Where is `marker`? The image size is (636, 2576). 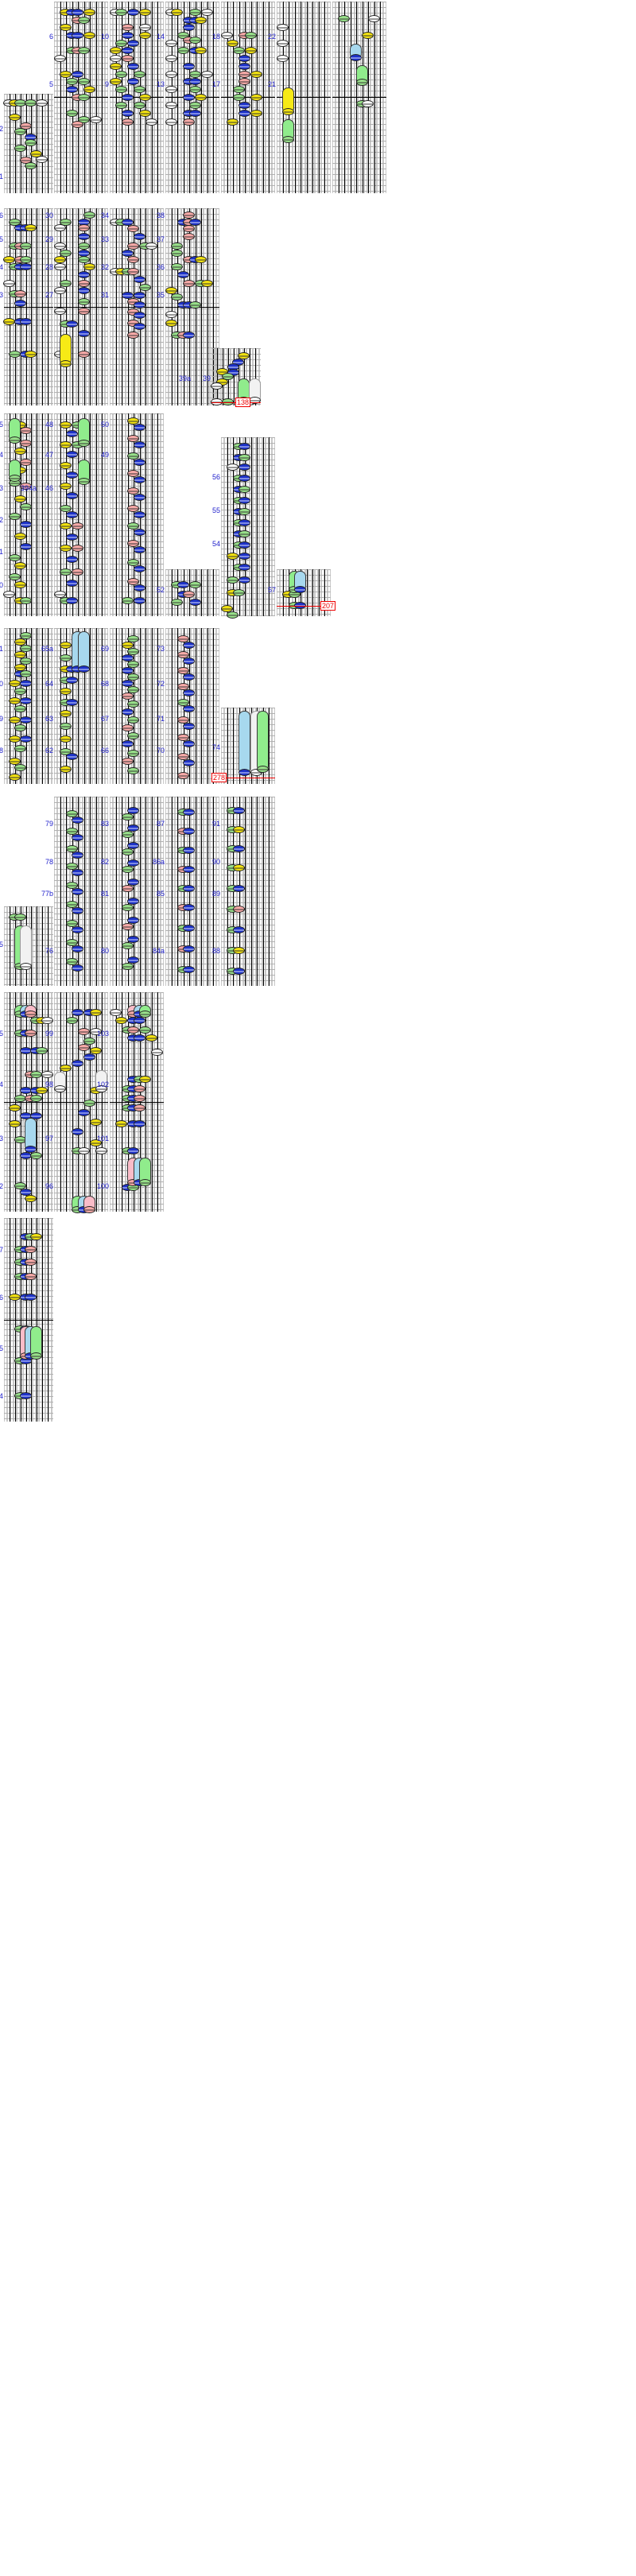 marker is located at coordinates (84, 1150).